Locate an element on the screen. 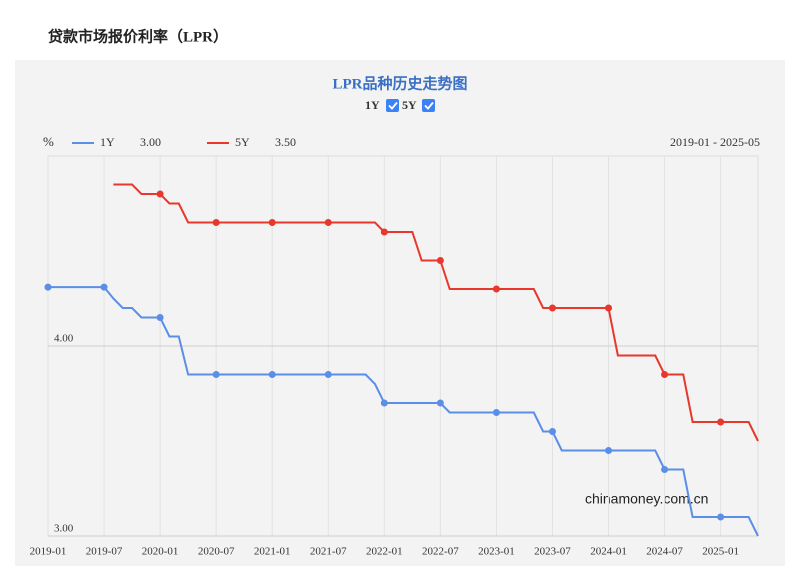 The height and width of the screenshot is (566, 800). x-tick-label: 2019-07 is located at coordinates (104, 552).